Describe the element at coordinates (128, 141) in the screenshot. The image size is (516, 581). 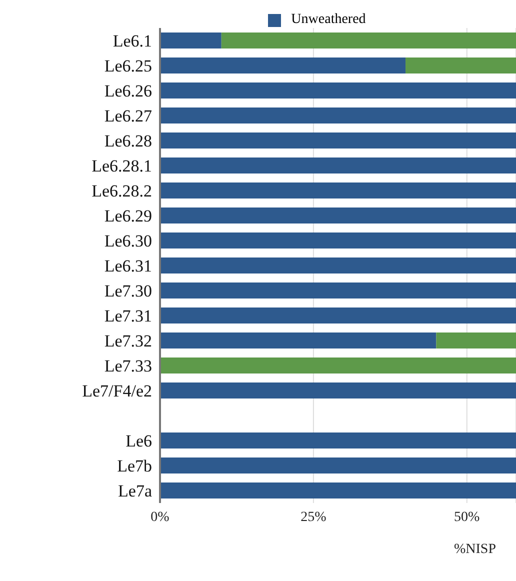
I see `y-tick-label: Le6.28` at that location.